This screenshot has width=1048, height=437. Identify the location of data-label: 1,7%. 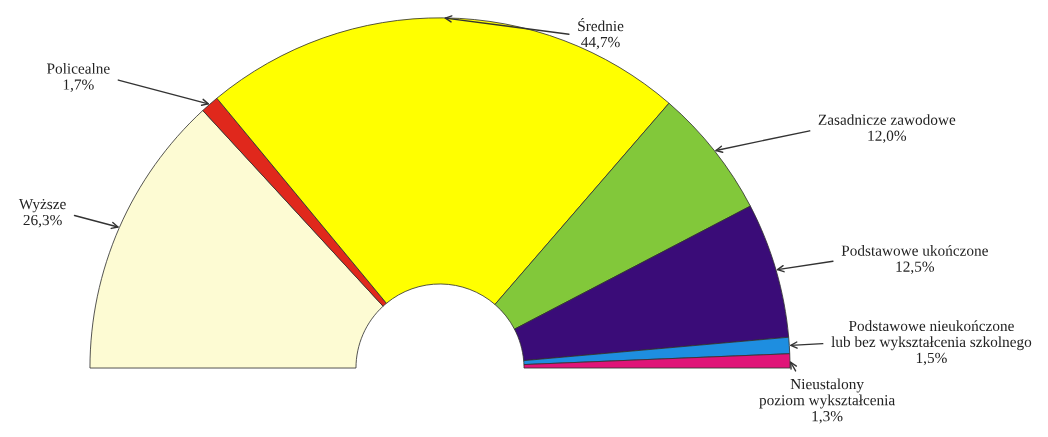
(78, 85).